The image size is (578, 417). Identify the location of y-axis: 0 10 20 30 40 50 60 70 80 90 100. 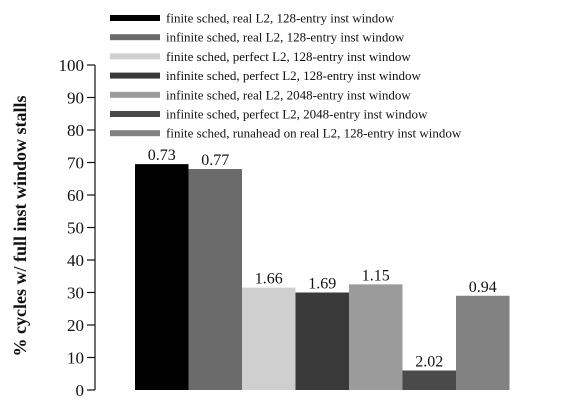
(77, 228).